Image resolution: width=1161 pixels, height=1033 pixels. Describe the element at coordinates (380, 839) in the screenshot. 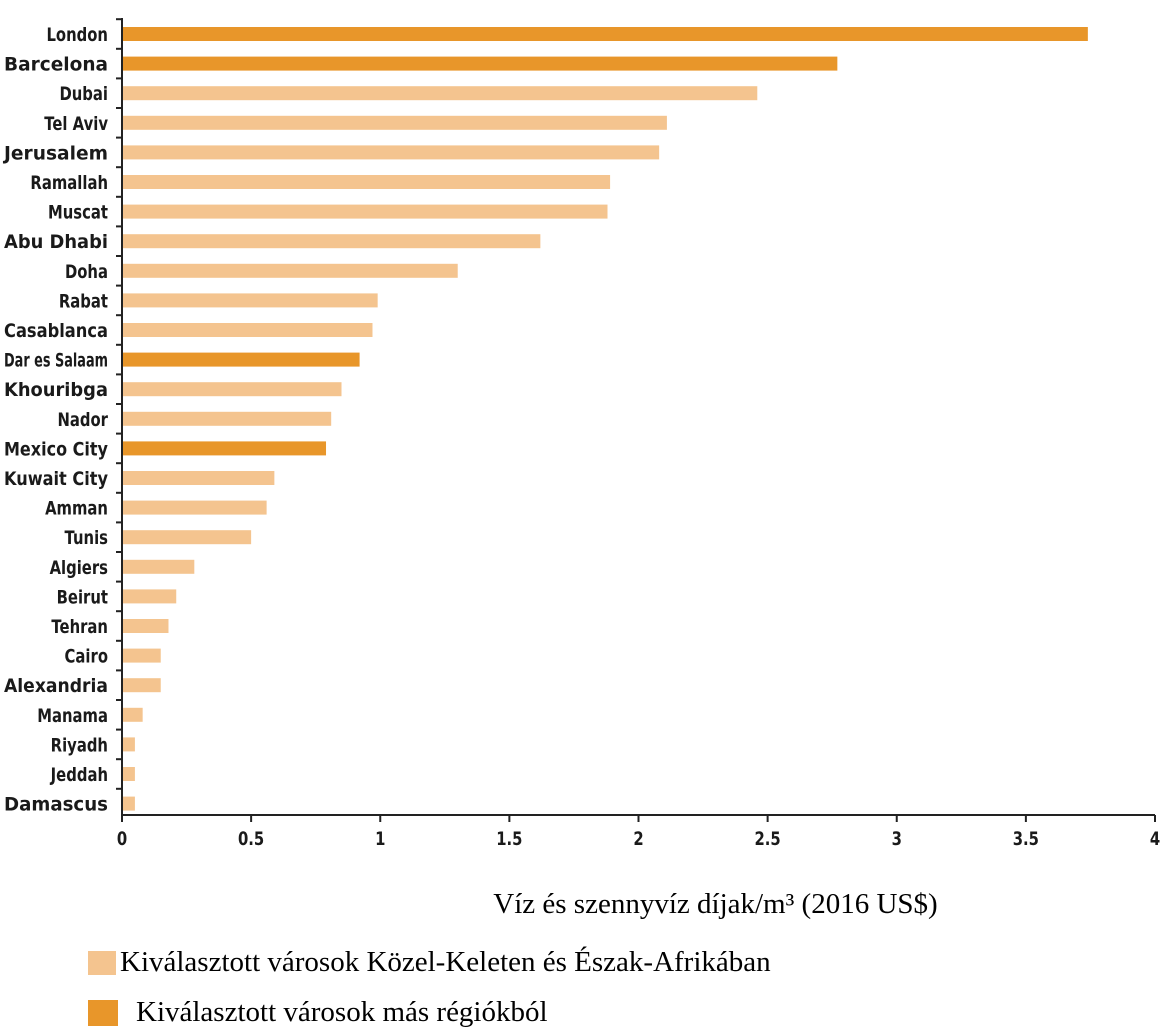

I see `x-tick-label: 1` at that location.